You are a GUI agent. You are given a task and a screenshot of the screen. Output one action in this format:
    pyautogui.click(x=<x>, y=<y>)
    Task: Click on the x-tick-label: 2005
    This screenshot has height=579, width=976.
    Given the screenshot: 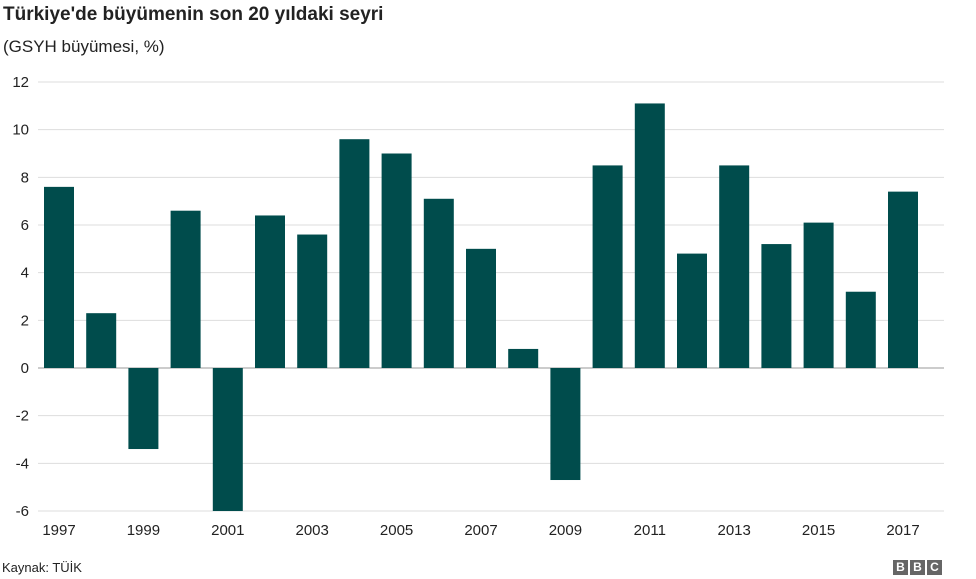 What is the action you would take?
    pyautogui.click(x=396, y=530)
    